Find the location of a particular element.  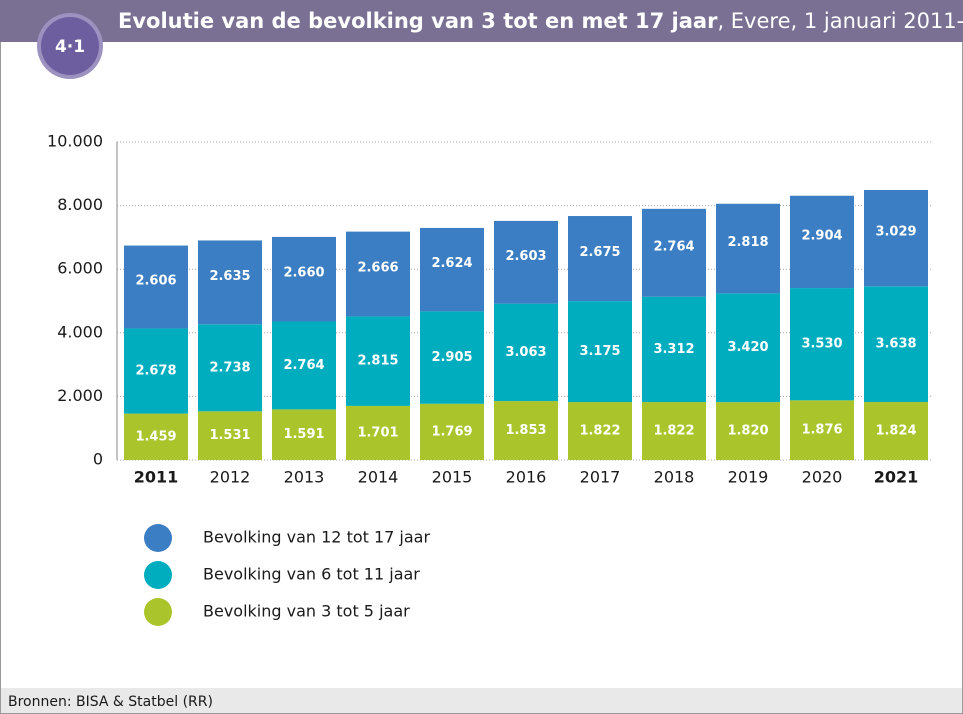

data-label: 1.876 is located at coordinates (821, 430).